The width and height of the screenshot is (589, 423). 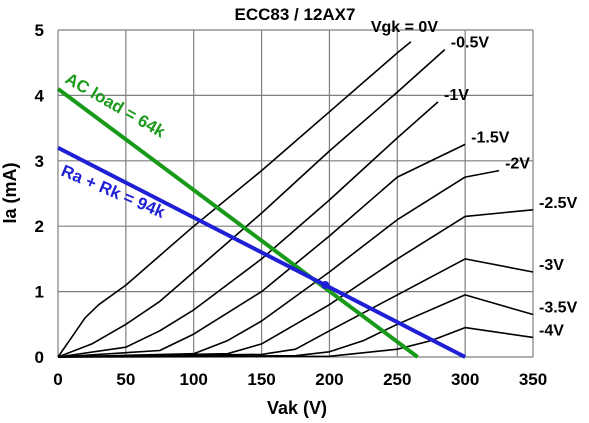 What do you see at coordinates (297, 408) in the screenshot?
I see `x-axis-label: Vak (V)` at bounding box center [297, 408].